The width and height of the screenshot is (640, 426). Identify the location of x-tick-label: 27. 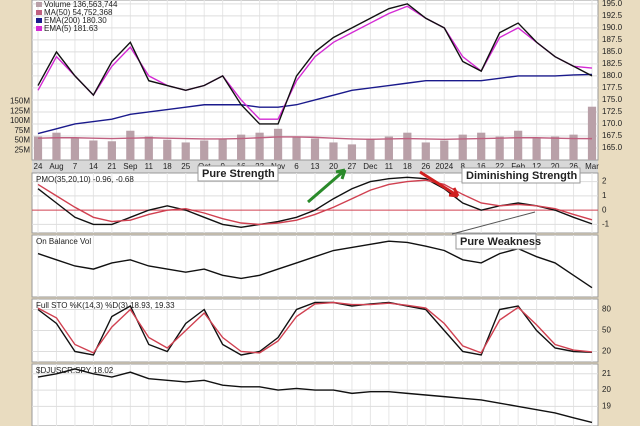
(351, 166).